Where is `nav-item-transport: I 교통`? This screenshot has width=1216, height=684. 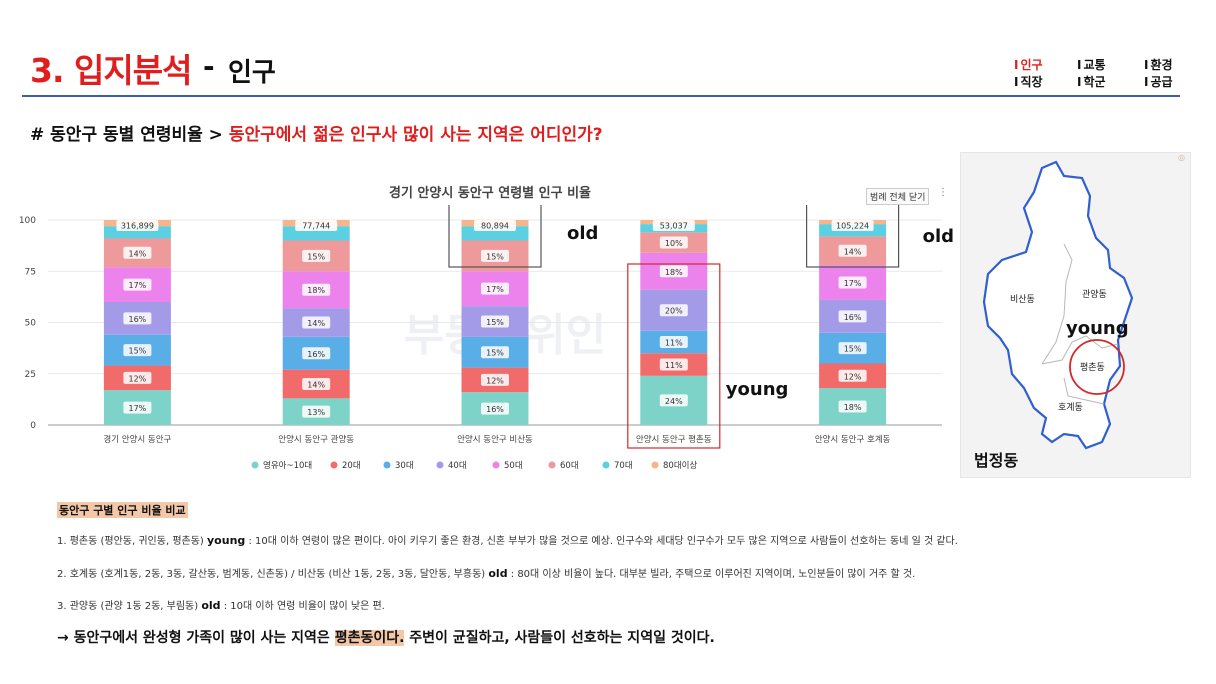 nav-item-transport: I 교통 is located at coordinates (1091, 65).